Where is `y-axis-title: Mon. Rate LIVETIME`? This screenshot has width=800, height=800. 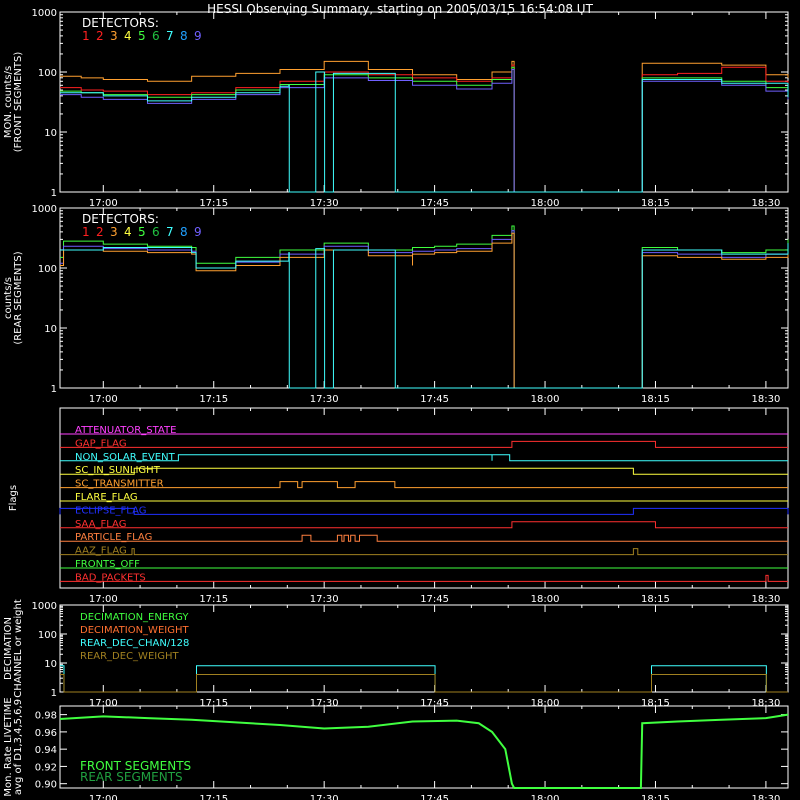
y-axis-title: Mon. Rate LIVETIME is located at coordinates (8, 746).